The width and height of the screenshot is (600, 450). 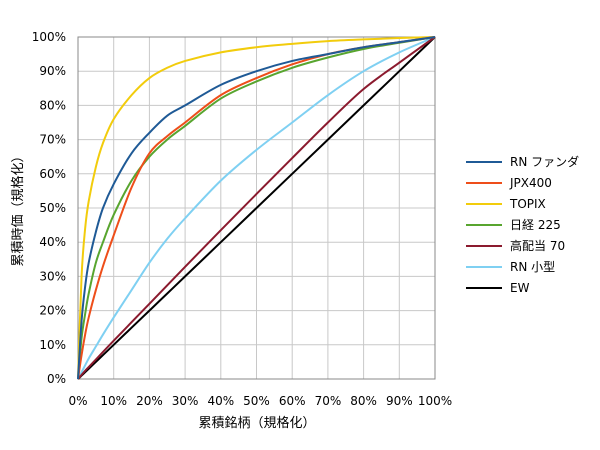 What do you see at coordinates (77, 401) in the screenshot?
I see `x-tick-label: 0%` at bounding box center [77, 401].